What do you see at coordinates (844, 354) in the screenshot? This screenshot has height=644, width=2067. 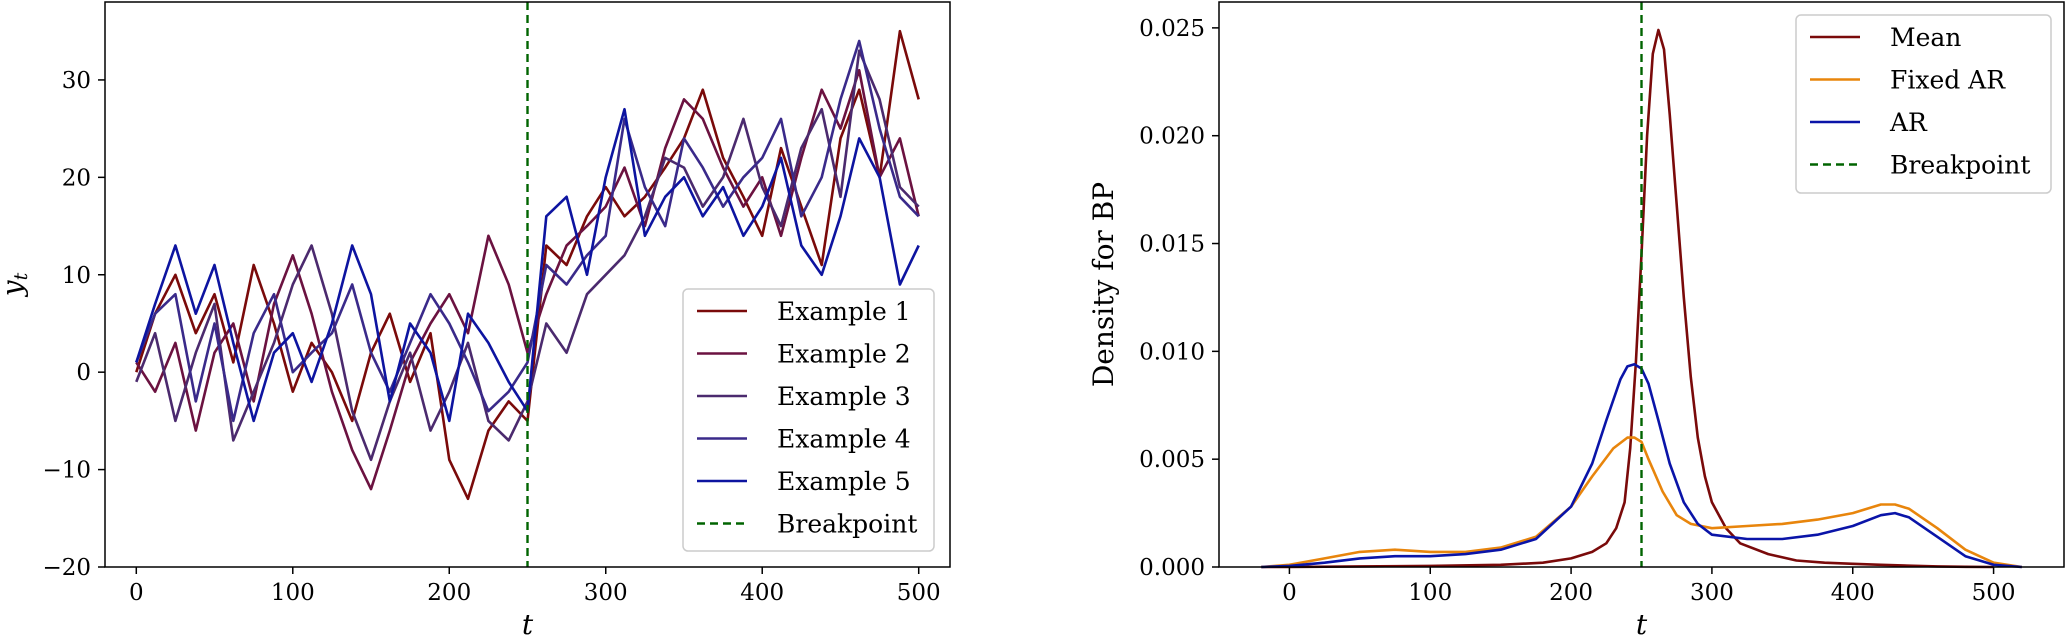 I see `legend-label: Example 2` at bounding box center [844, 354].